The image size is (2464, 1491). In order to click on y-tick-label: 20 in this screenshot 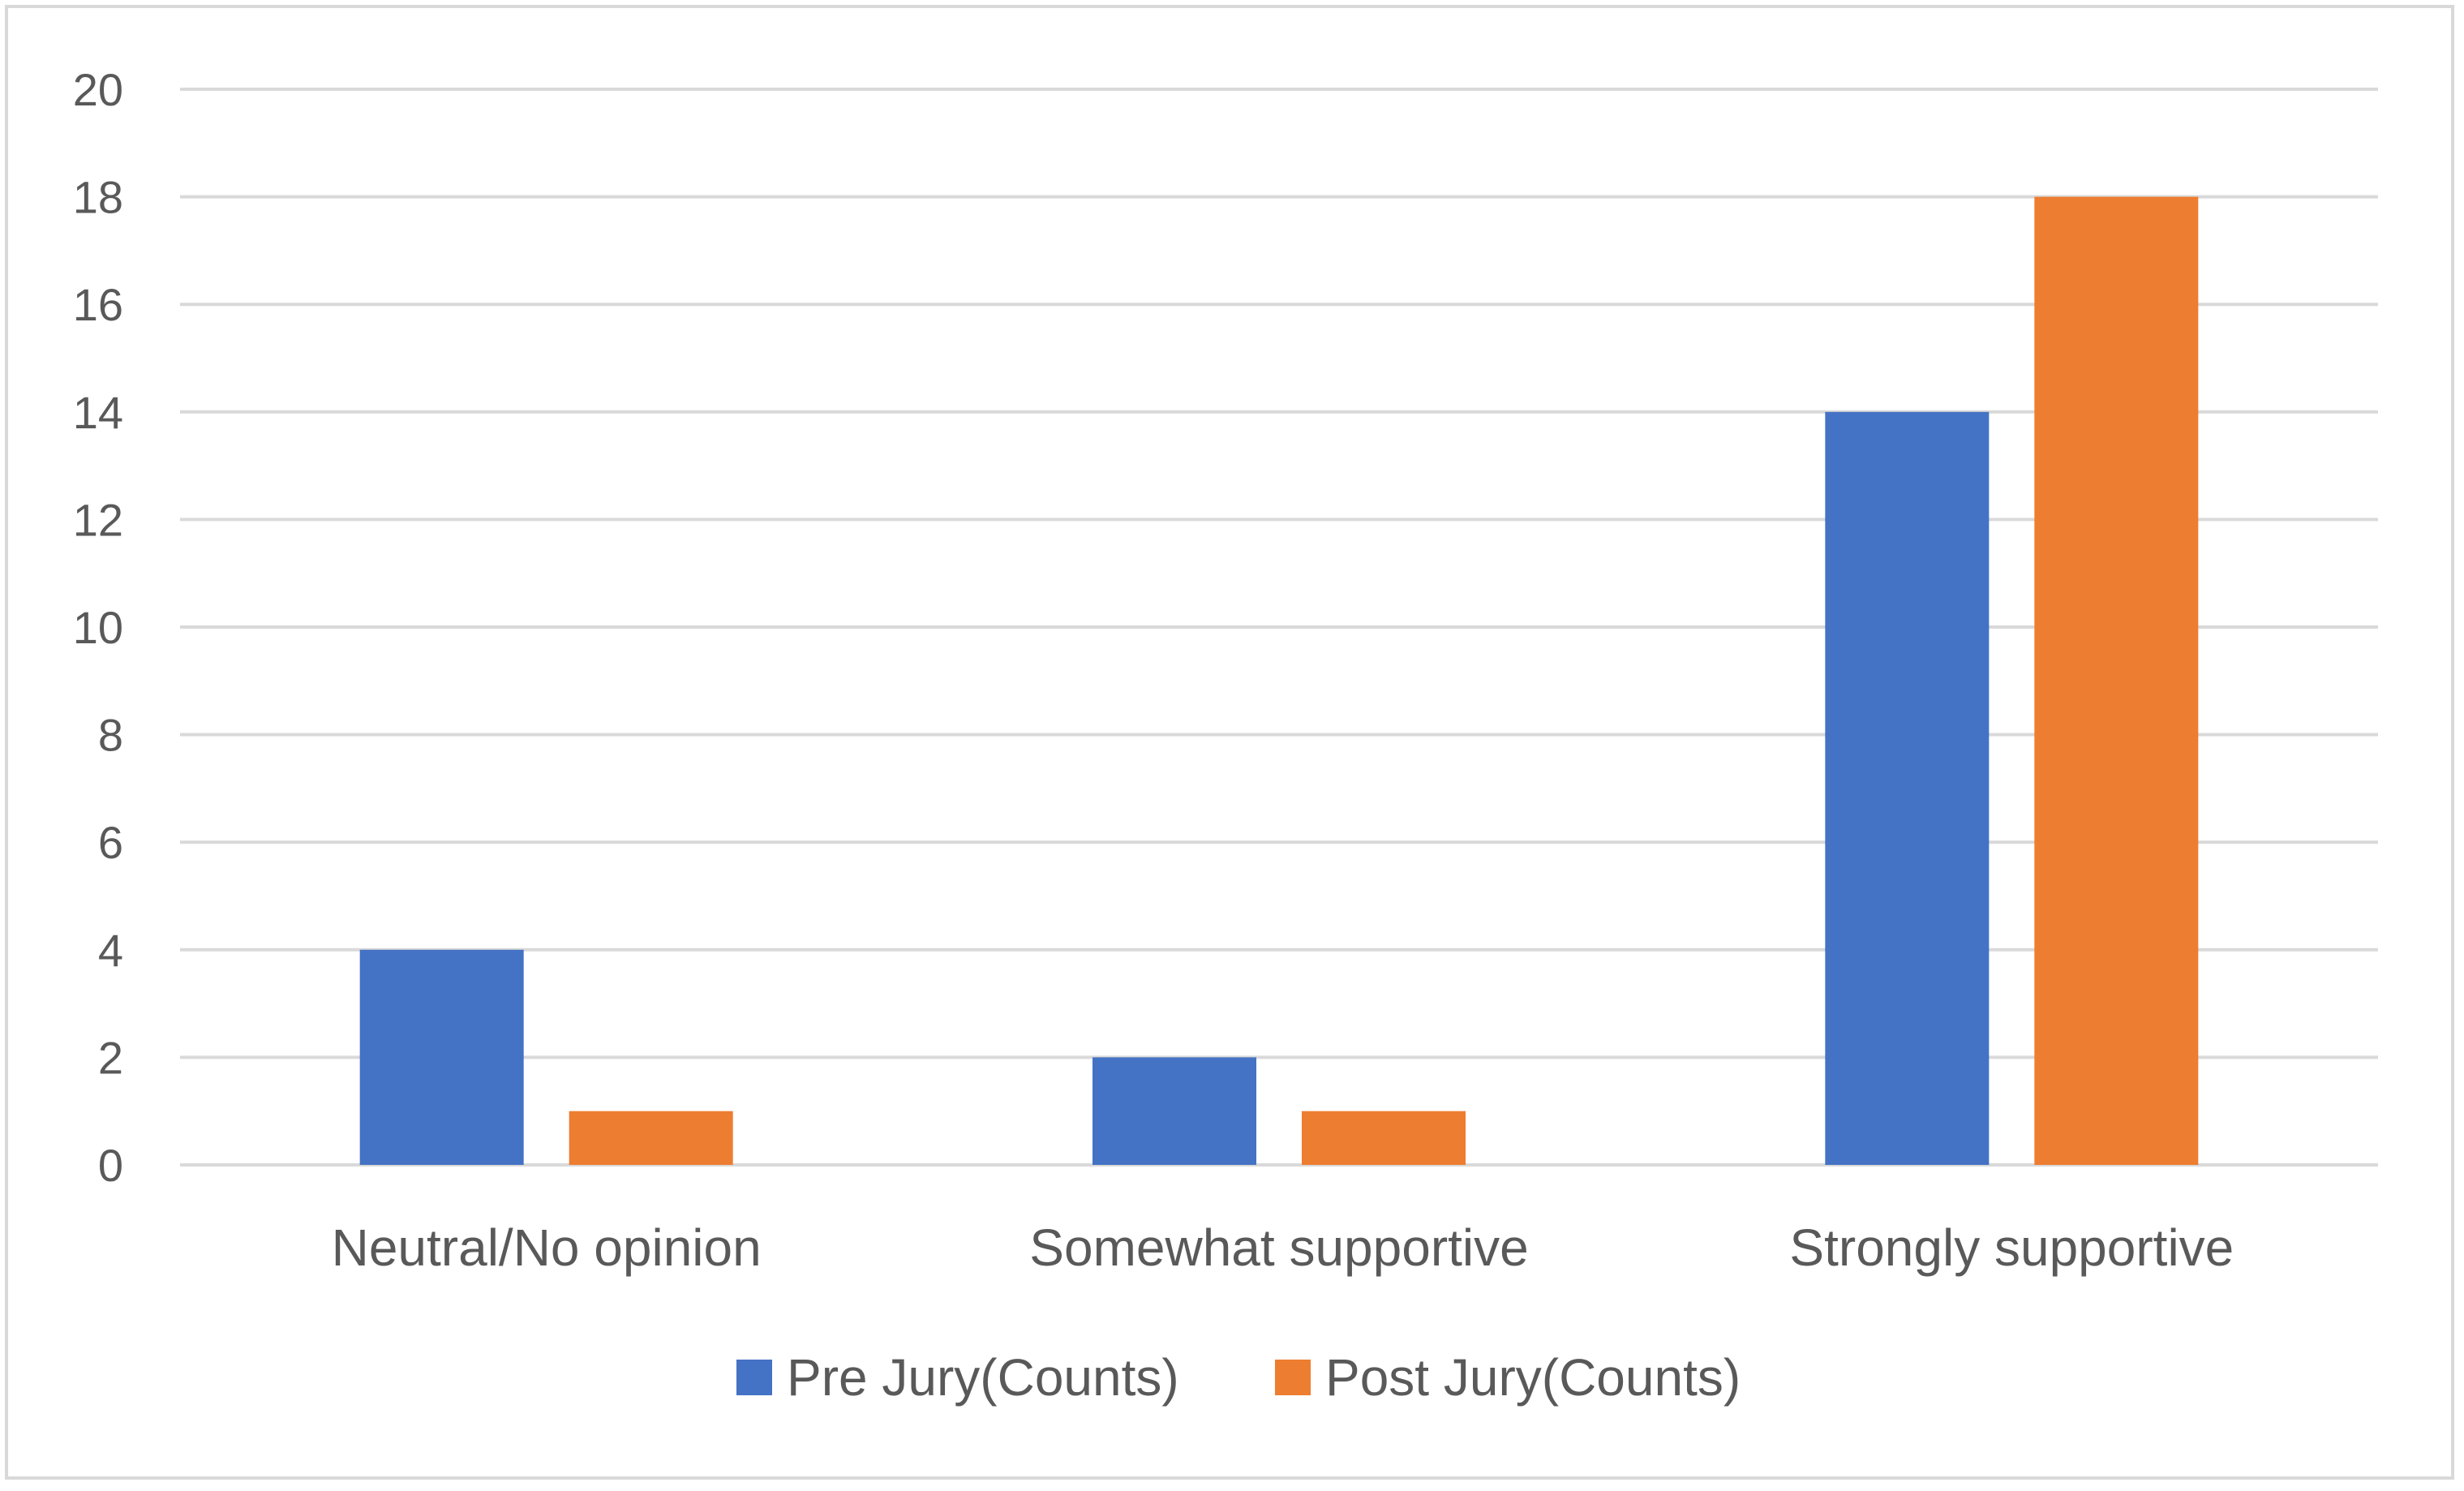, I will do `click(98, 89)`.